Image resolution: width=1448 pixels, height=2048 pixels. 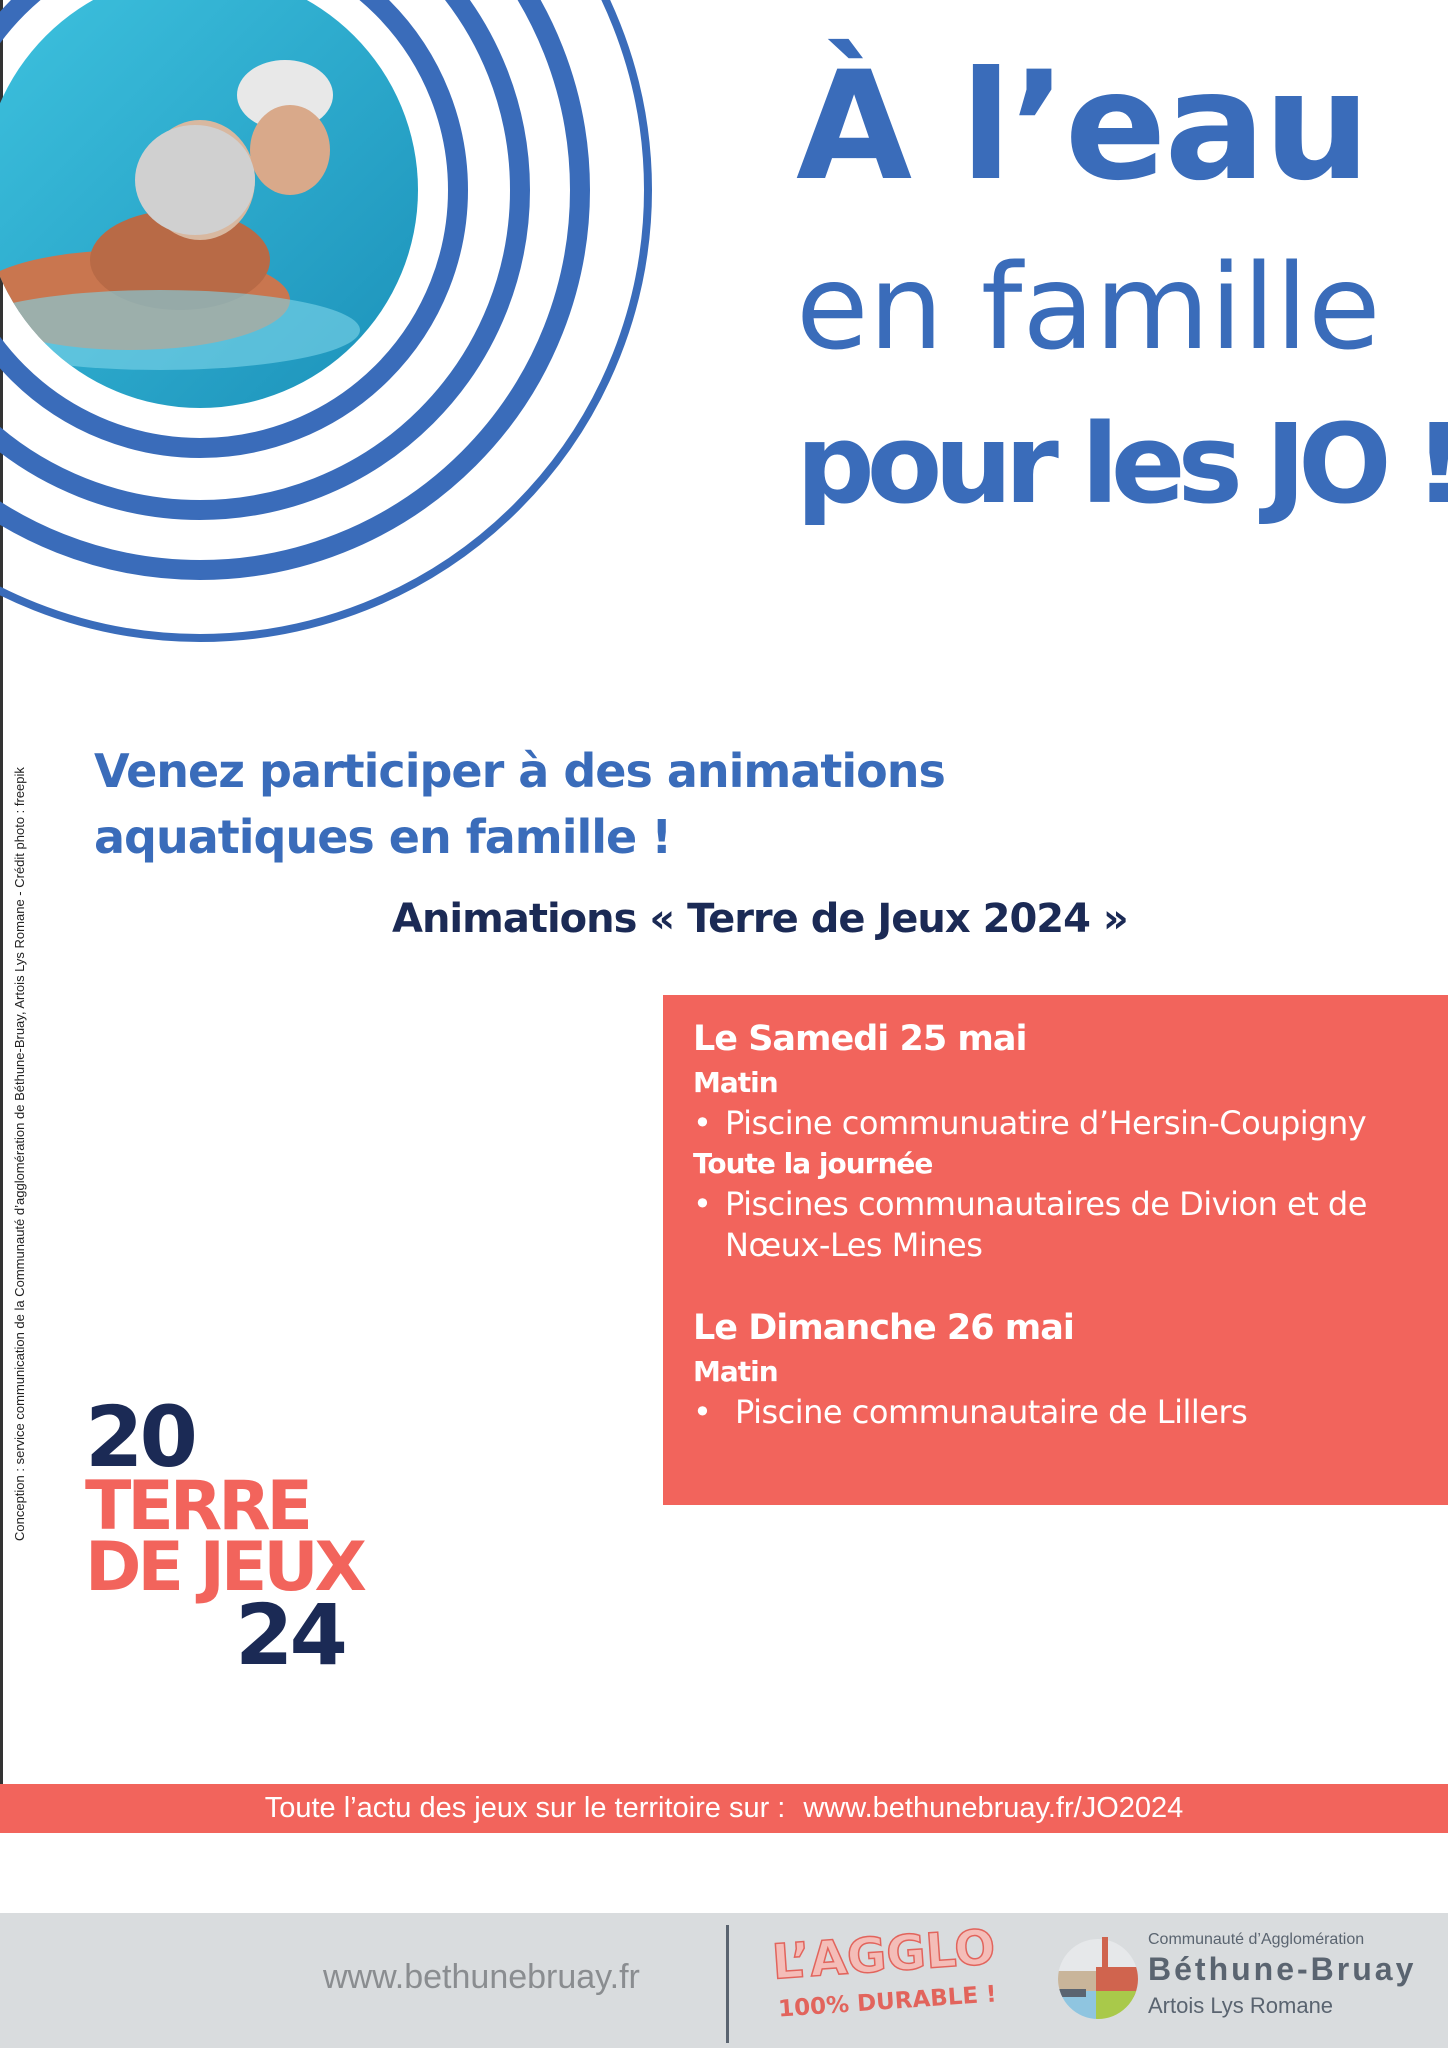 I want to click on day1-date: Le Samedi 25 mai, so click(x=860, y=1039).